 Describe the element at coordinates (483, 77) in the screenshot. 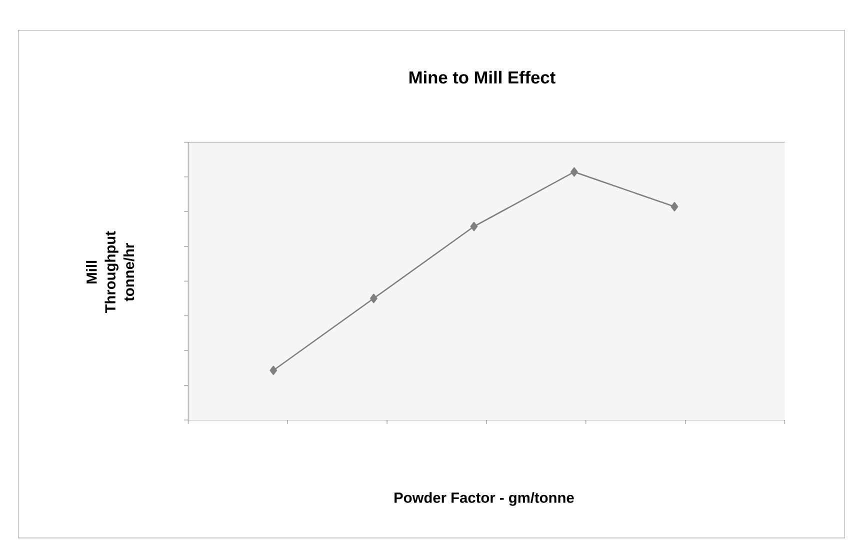

I see `chart-title: Mine to Mill Effect` at that location.